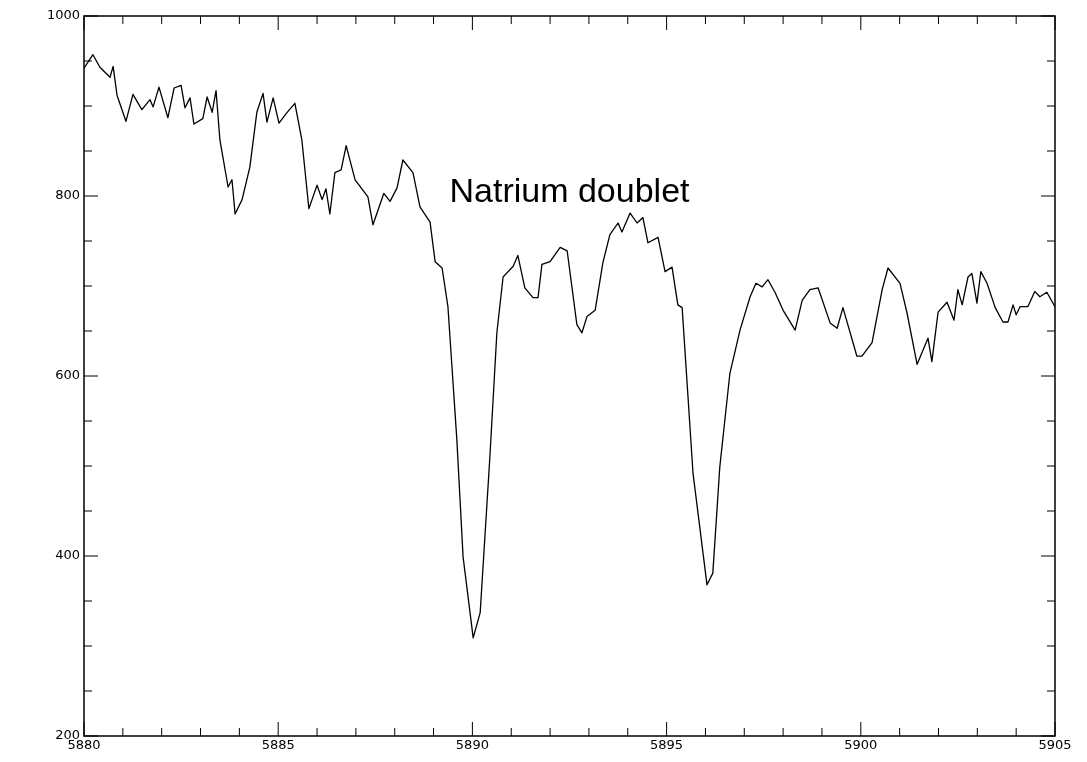 Image resolution: width=1087 pixels, height=762 pixels. What do you see at coordinates (67, 195) in the screenshot?
I see `y-tick-label: 800` at bounding box center [67, 195].